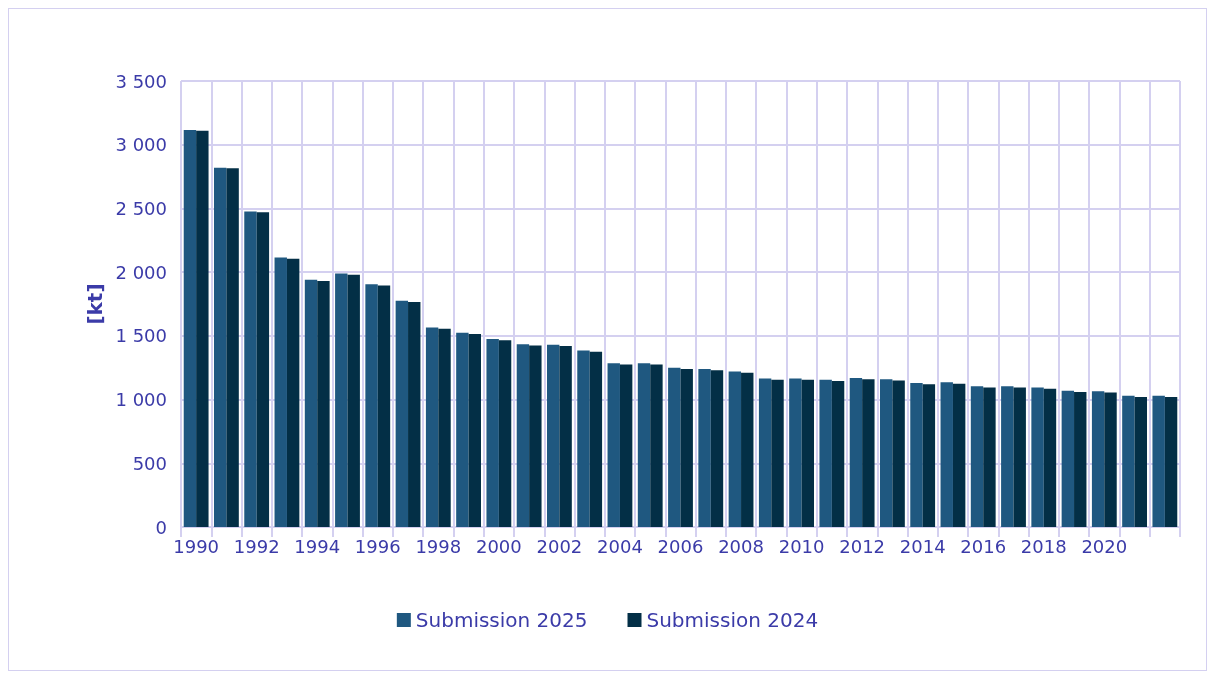  What do you see at coordinates (922, 546) in the screenshot?
I see `x-tick-label: 2014` at bounding box center [922, 546].